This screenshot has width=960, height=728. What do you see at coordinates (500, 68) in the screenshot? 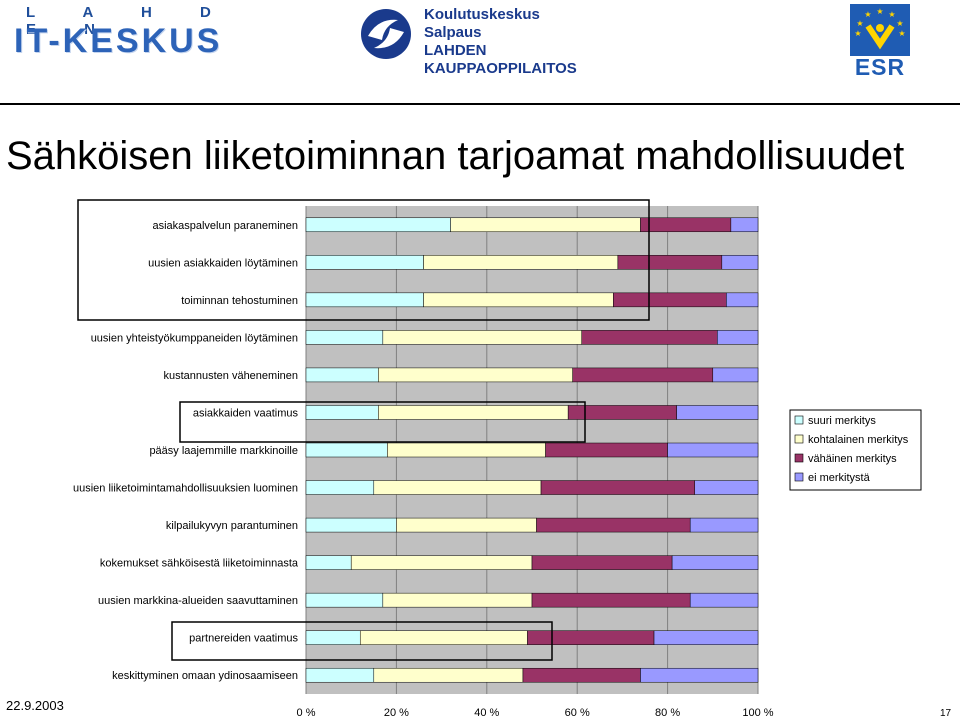
I see `salpaus-line-3: KAUPPAOPPILAITOS` at bounding box center [500, 68].